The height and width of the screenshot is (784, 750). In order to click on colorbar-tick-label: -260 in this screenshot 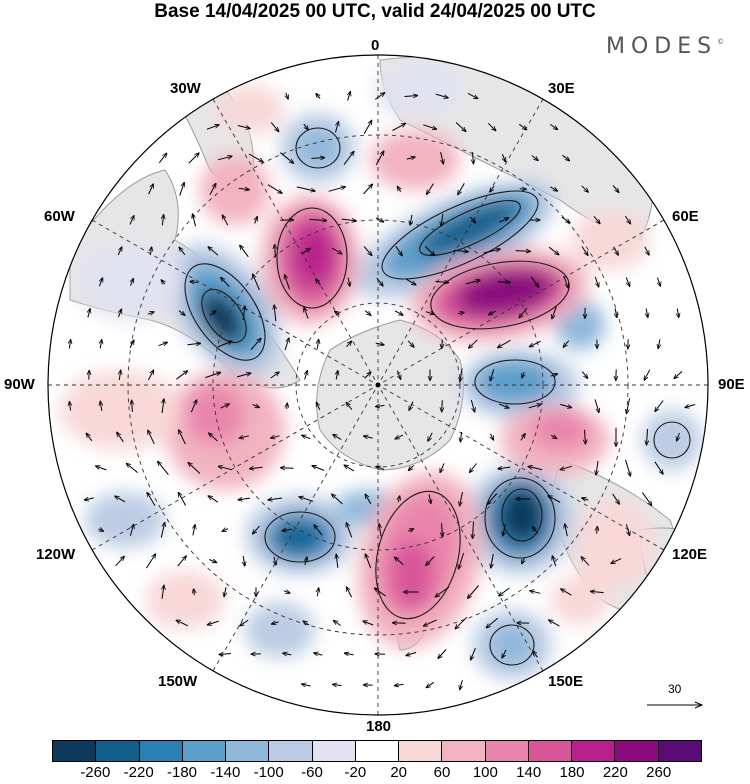, I will do `click(95, 772)`.